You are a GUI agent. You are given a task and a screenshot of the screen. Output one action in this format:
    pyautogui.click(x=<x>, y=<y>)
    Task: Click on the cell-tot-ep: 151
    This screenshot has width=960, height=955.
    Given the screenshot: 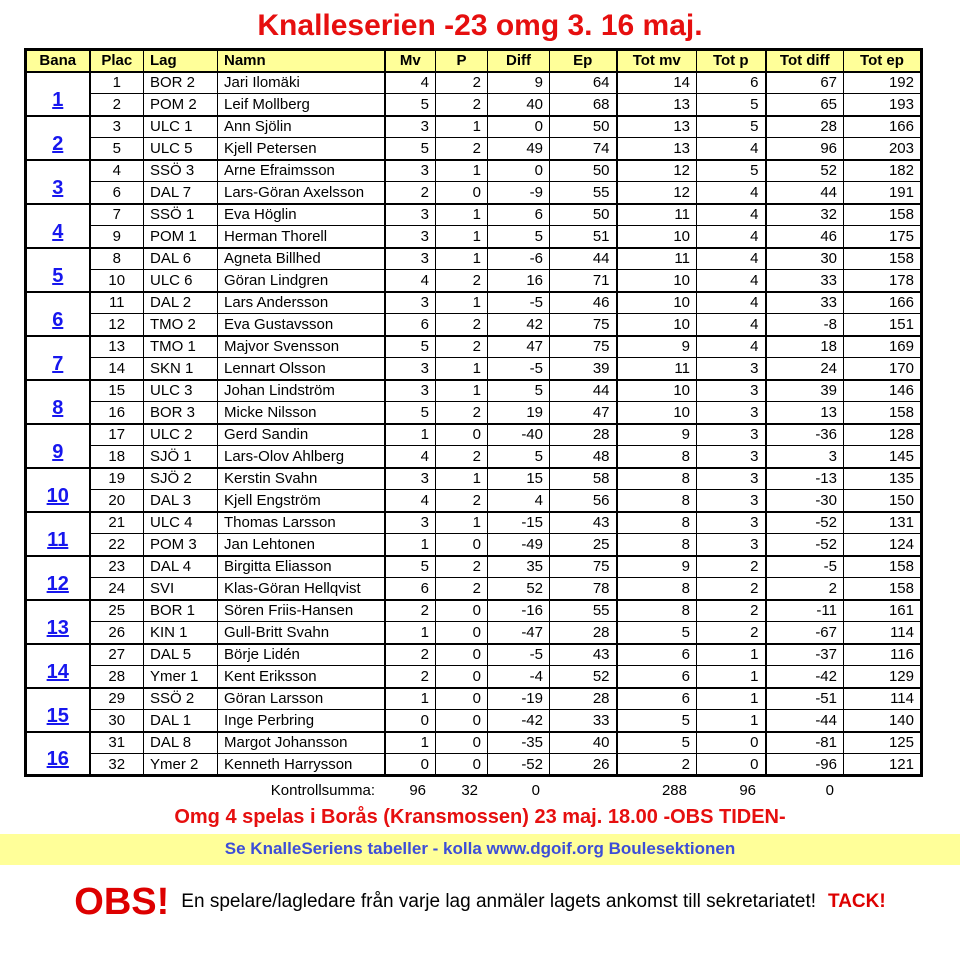 What is the action you would take?
    pyautogui.click(x=882, y=324)
    